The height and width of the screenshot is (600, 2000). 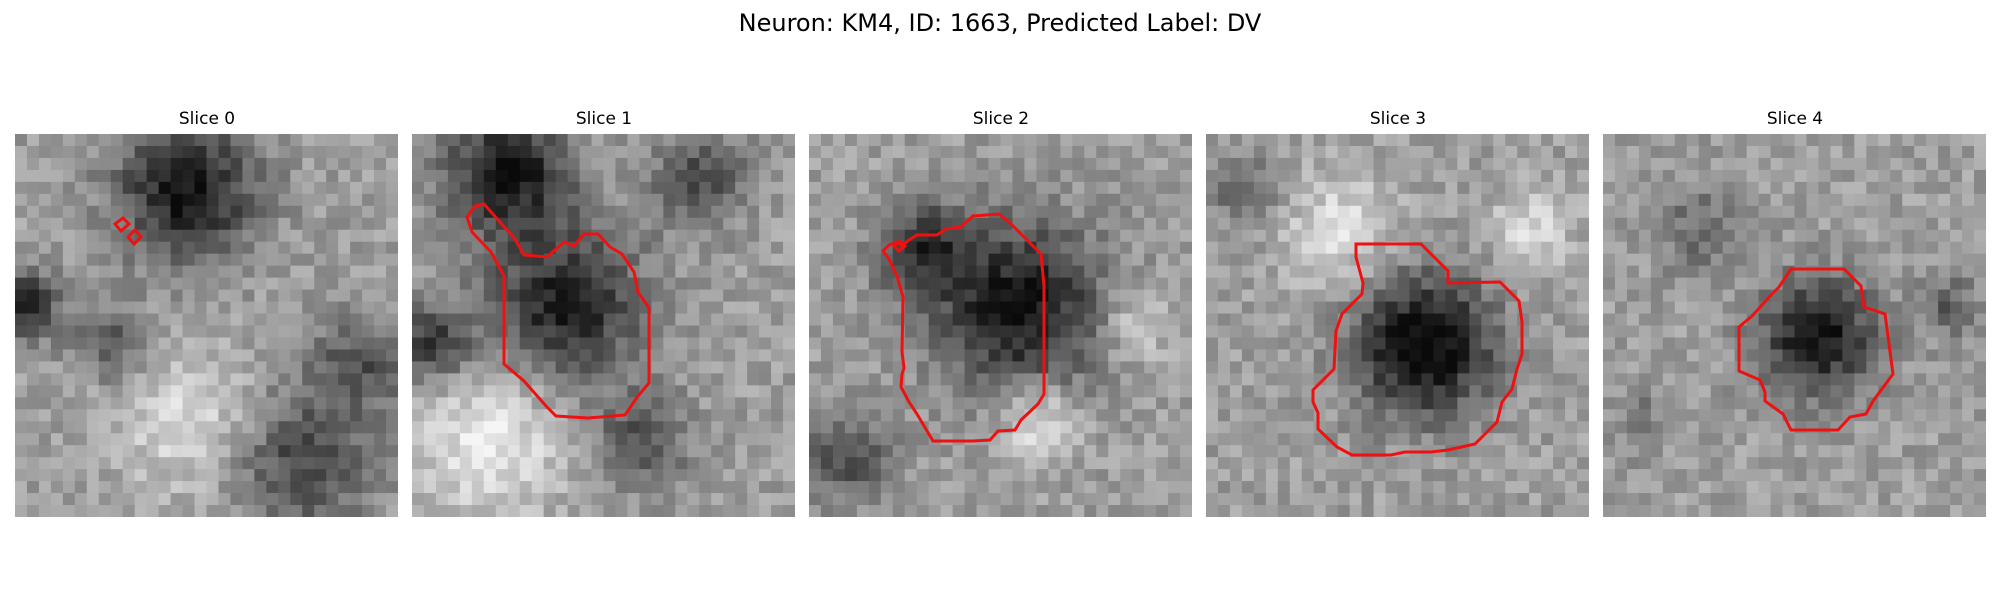 I want to click on slice-panel-2: Slice 2, so click(x=1001, y=312).